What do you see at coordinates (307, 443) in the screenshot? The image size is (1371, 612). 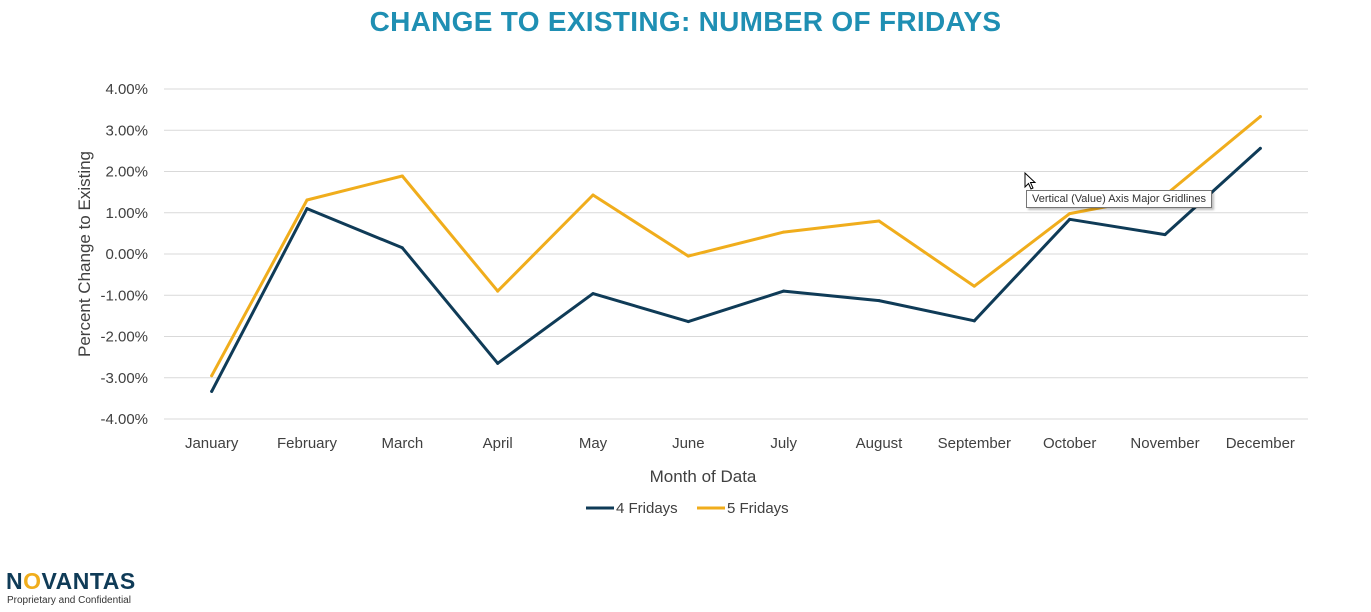 I see `x-tick-label: February` at bounding box center [307, 443].